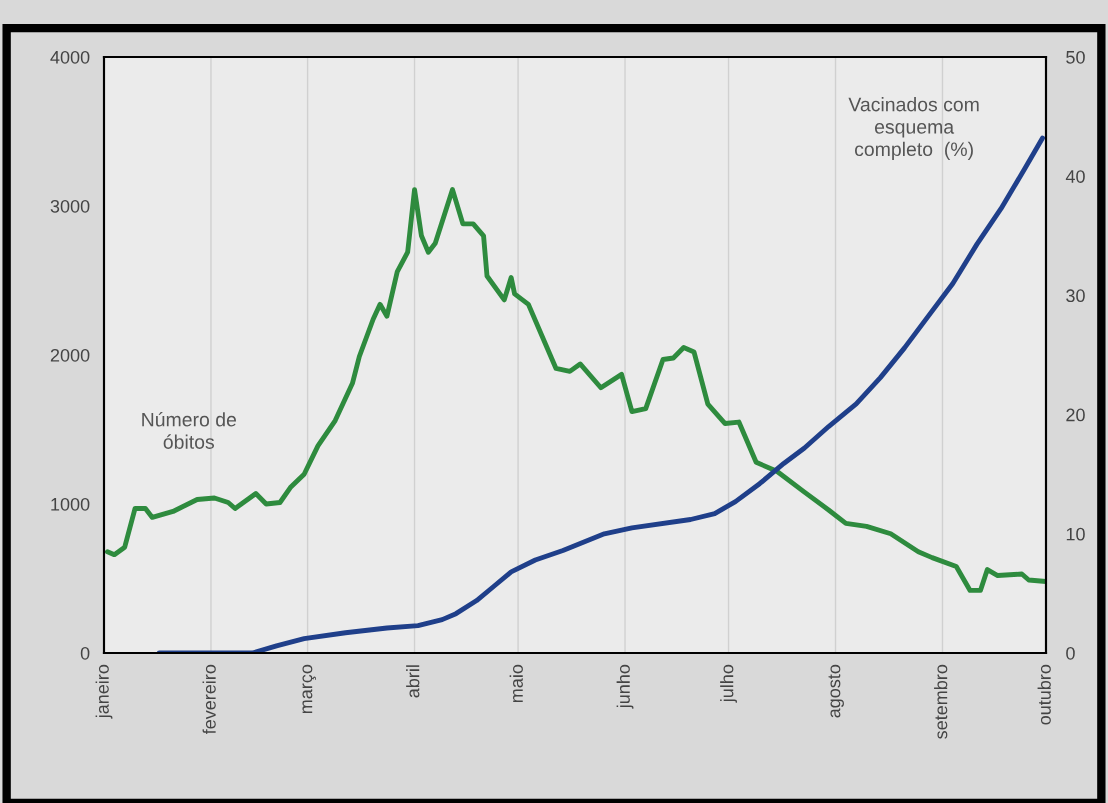  I want to click on x-tick-label: julho, so click(728, 683).